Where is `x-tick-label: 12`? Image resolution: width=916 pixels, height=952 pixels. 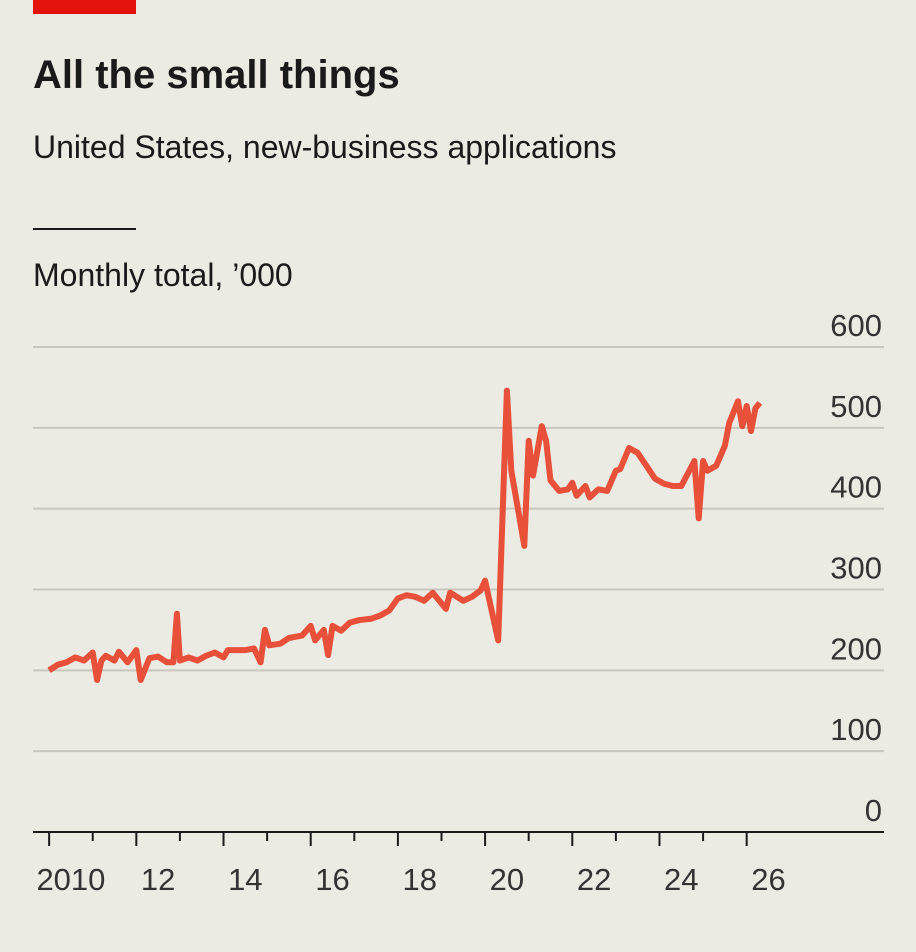 x-tick-label: 12 is located at coordinates (158, 879).